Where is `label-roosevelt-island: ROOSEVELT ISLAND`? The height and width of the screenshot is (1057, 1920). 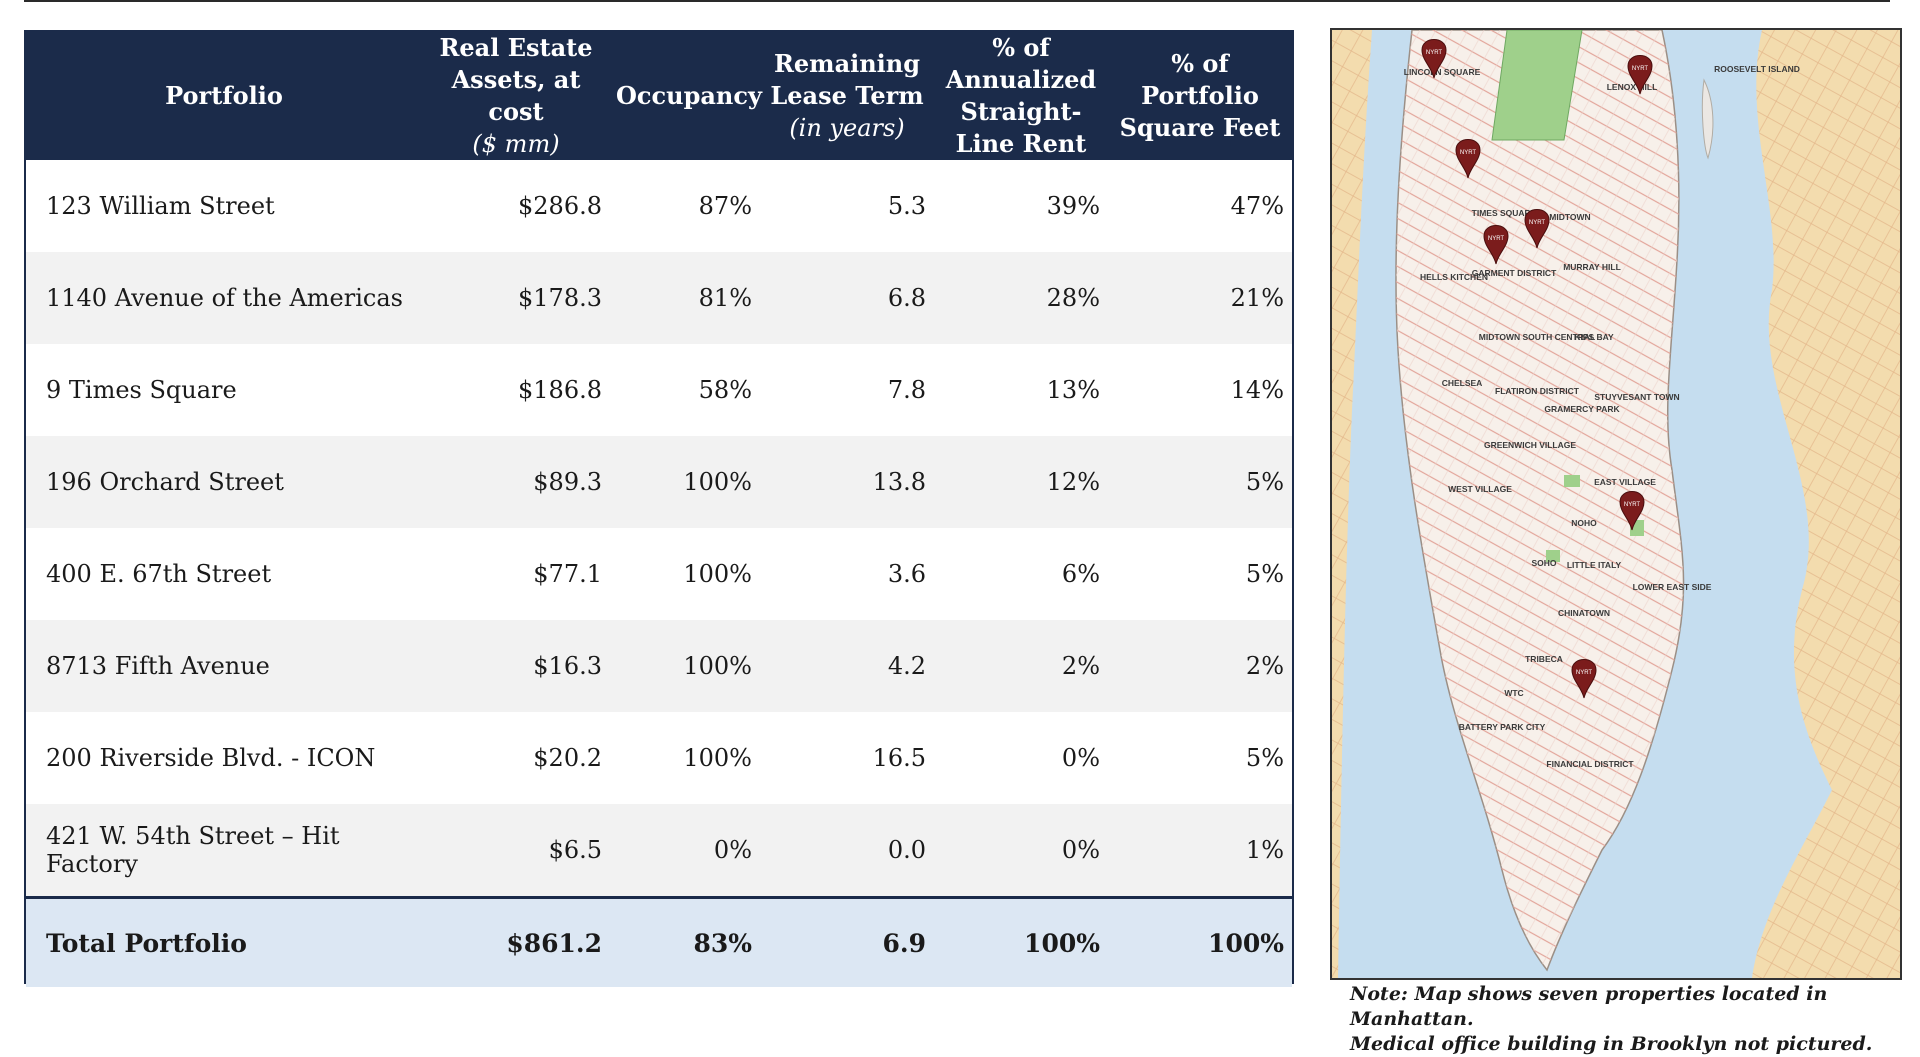
label-roosevelt-island: ROOSEVELT ISLAND is located at coordinates (1757, 69).